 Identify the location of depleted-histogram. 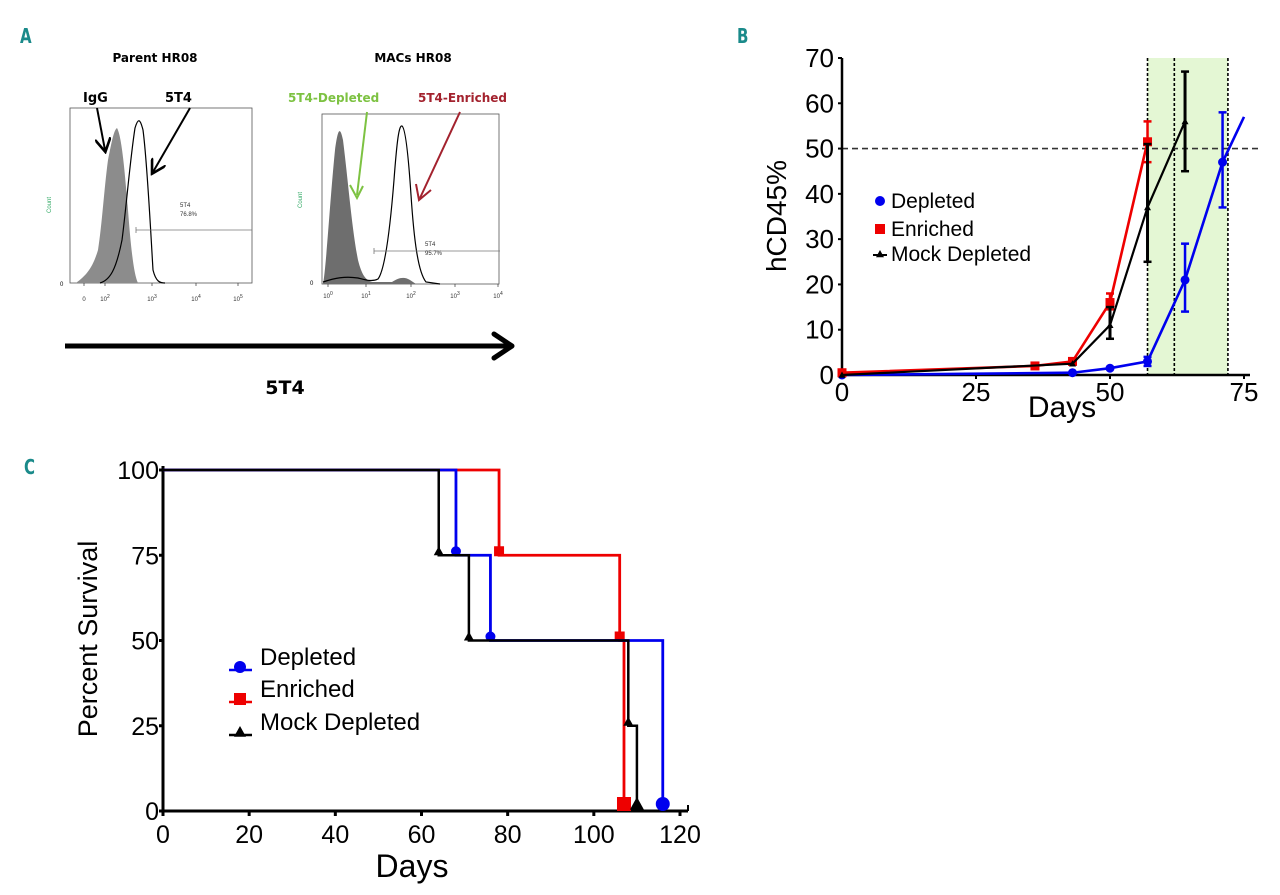
(369, 207).